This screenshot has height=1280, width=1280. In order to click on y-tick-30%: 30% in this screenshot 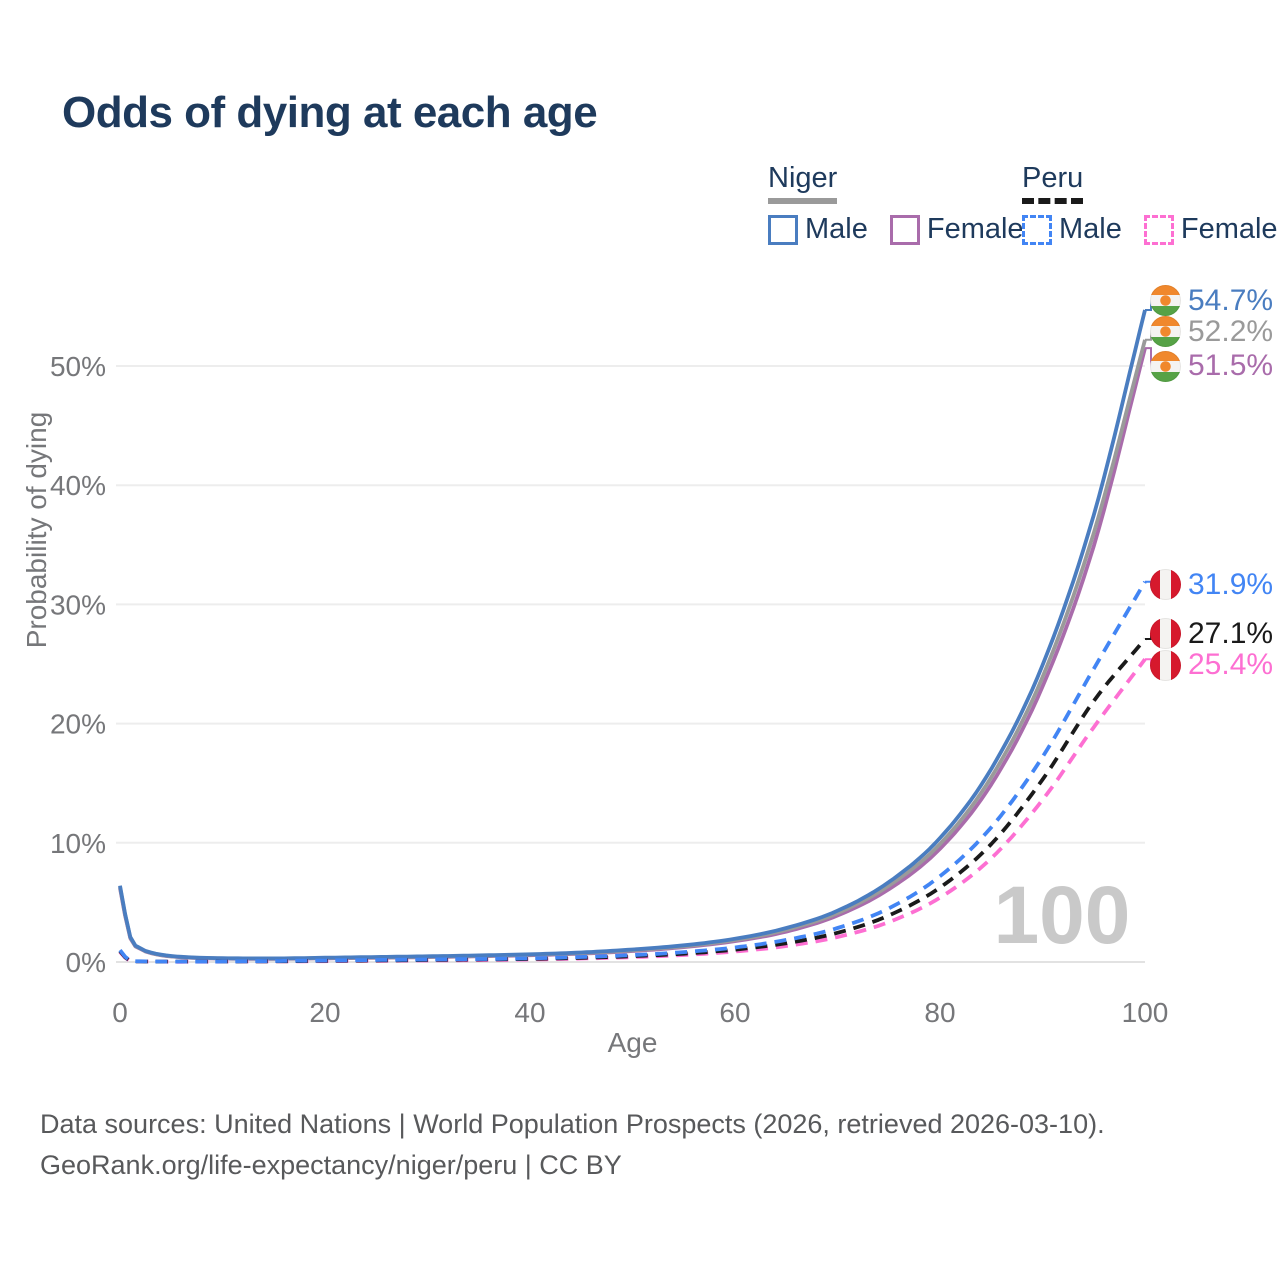, I will do `click(78, 604)`.